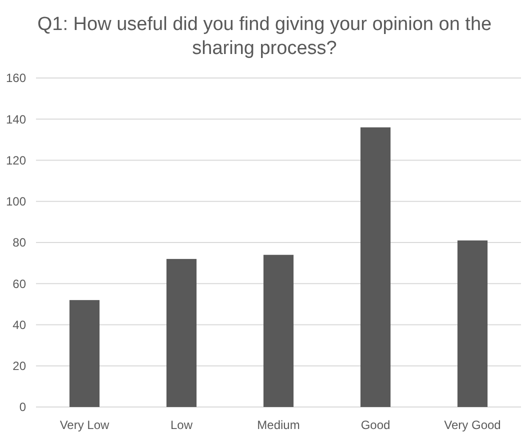 Image resolution: width=529 pixels, height=443 pixels. I want to click on y-tick-label: 0, so click(22, 407).